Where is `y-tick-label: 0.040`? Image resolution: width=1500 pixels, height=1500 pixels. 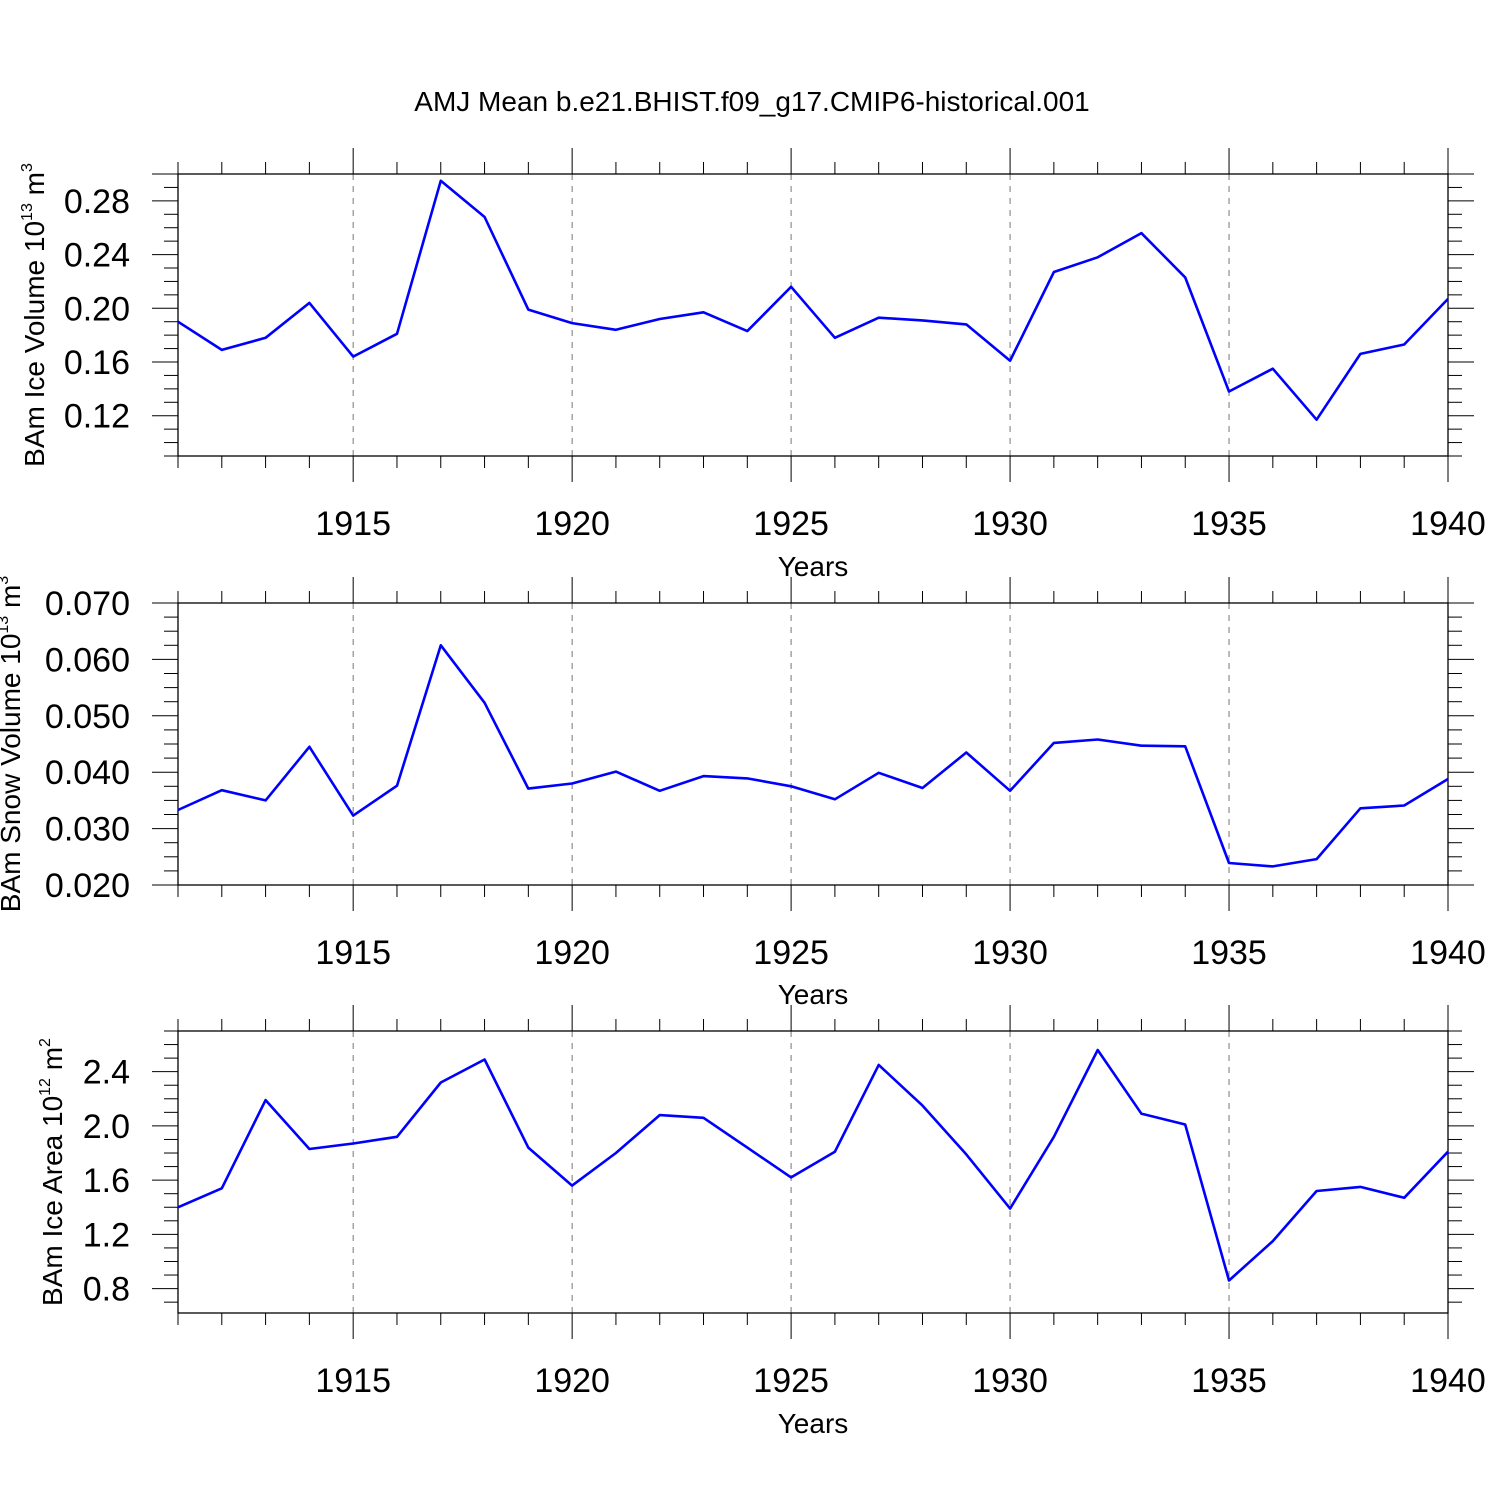 y-tick-label: 0.040 is located at coordinates (87, 773).